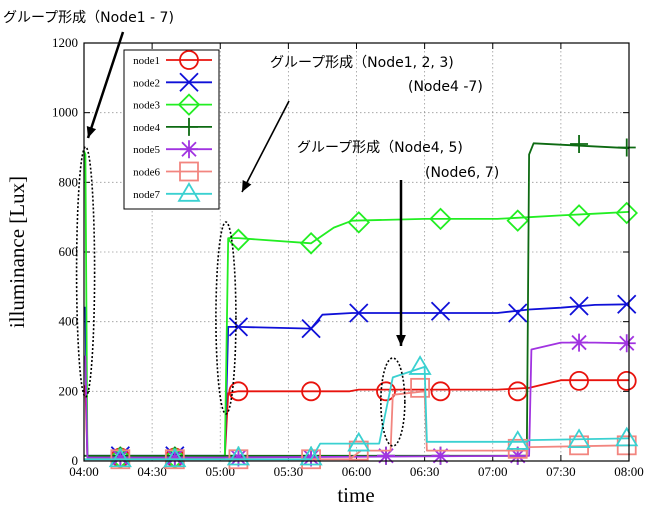 The height and width of the screenshot is (506, 651). I want to click on y-tick-label: 400, so click(69, 321).